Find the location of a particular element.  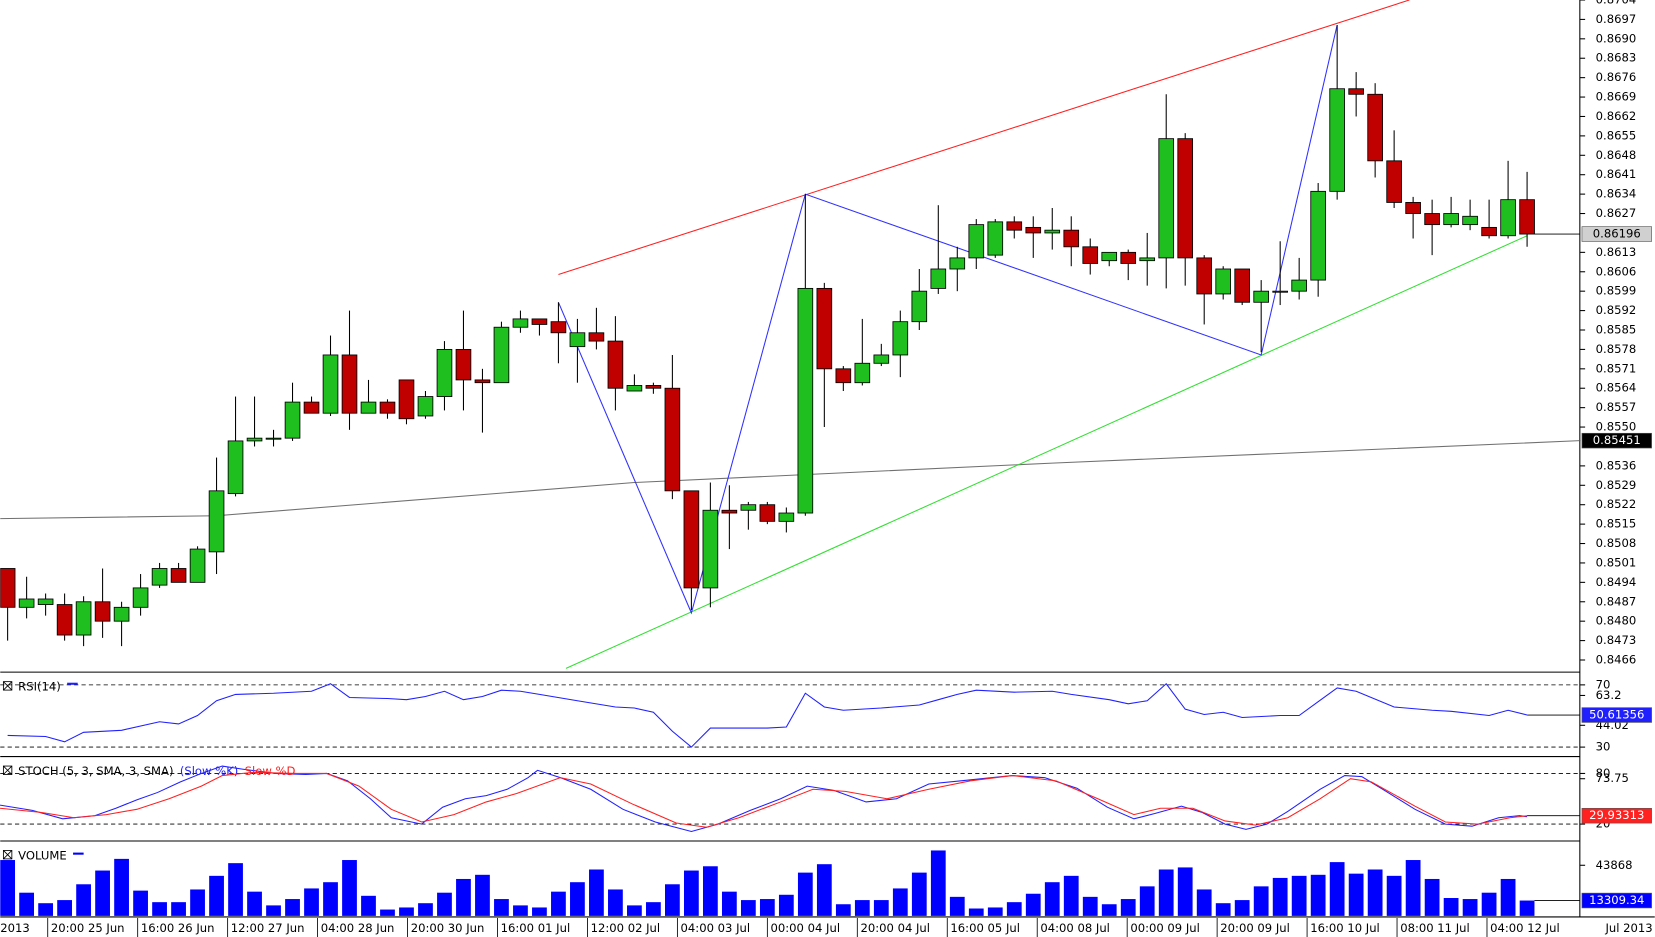

y-tick-label: 0.8473 is located at coordinates (1616, 640).